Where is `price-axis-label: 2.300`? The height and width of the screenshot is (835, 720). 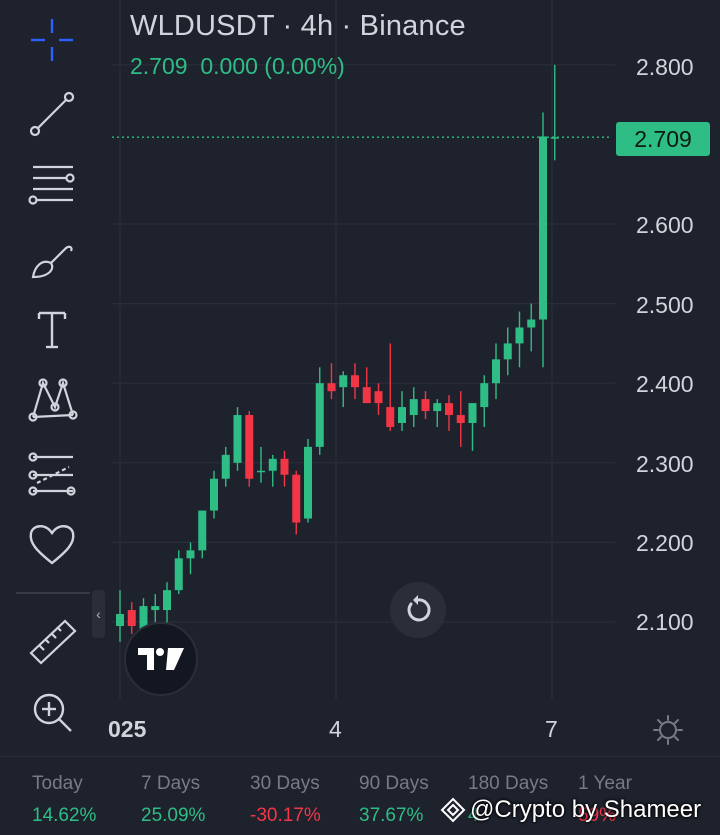
price-axis-label: 2.300 is located at coordinates (665, 464).